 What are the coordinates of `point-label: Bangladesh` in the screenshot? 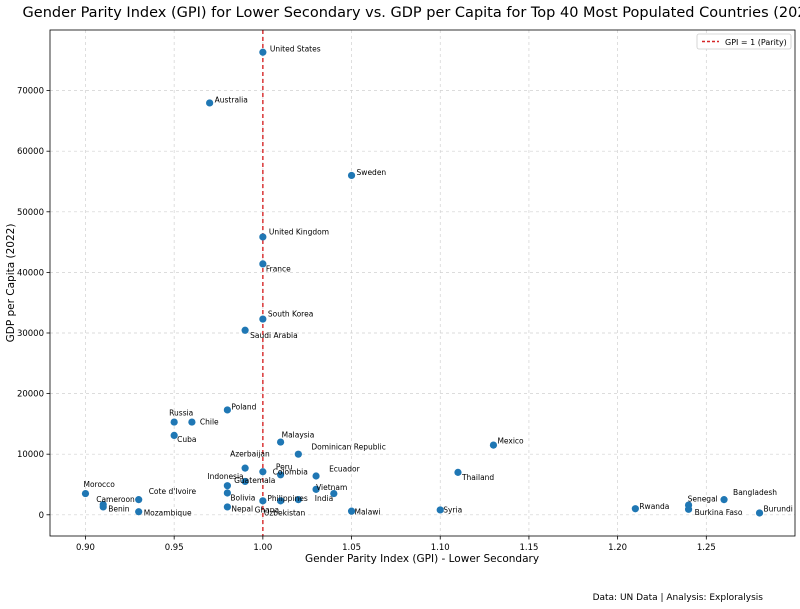 It's located at (755, 492).